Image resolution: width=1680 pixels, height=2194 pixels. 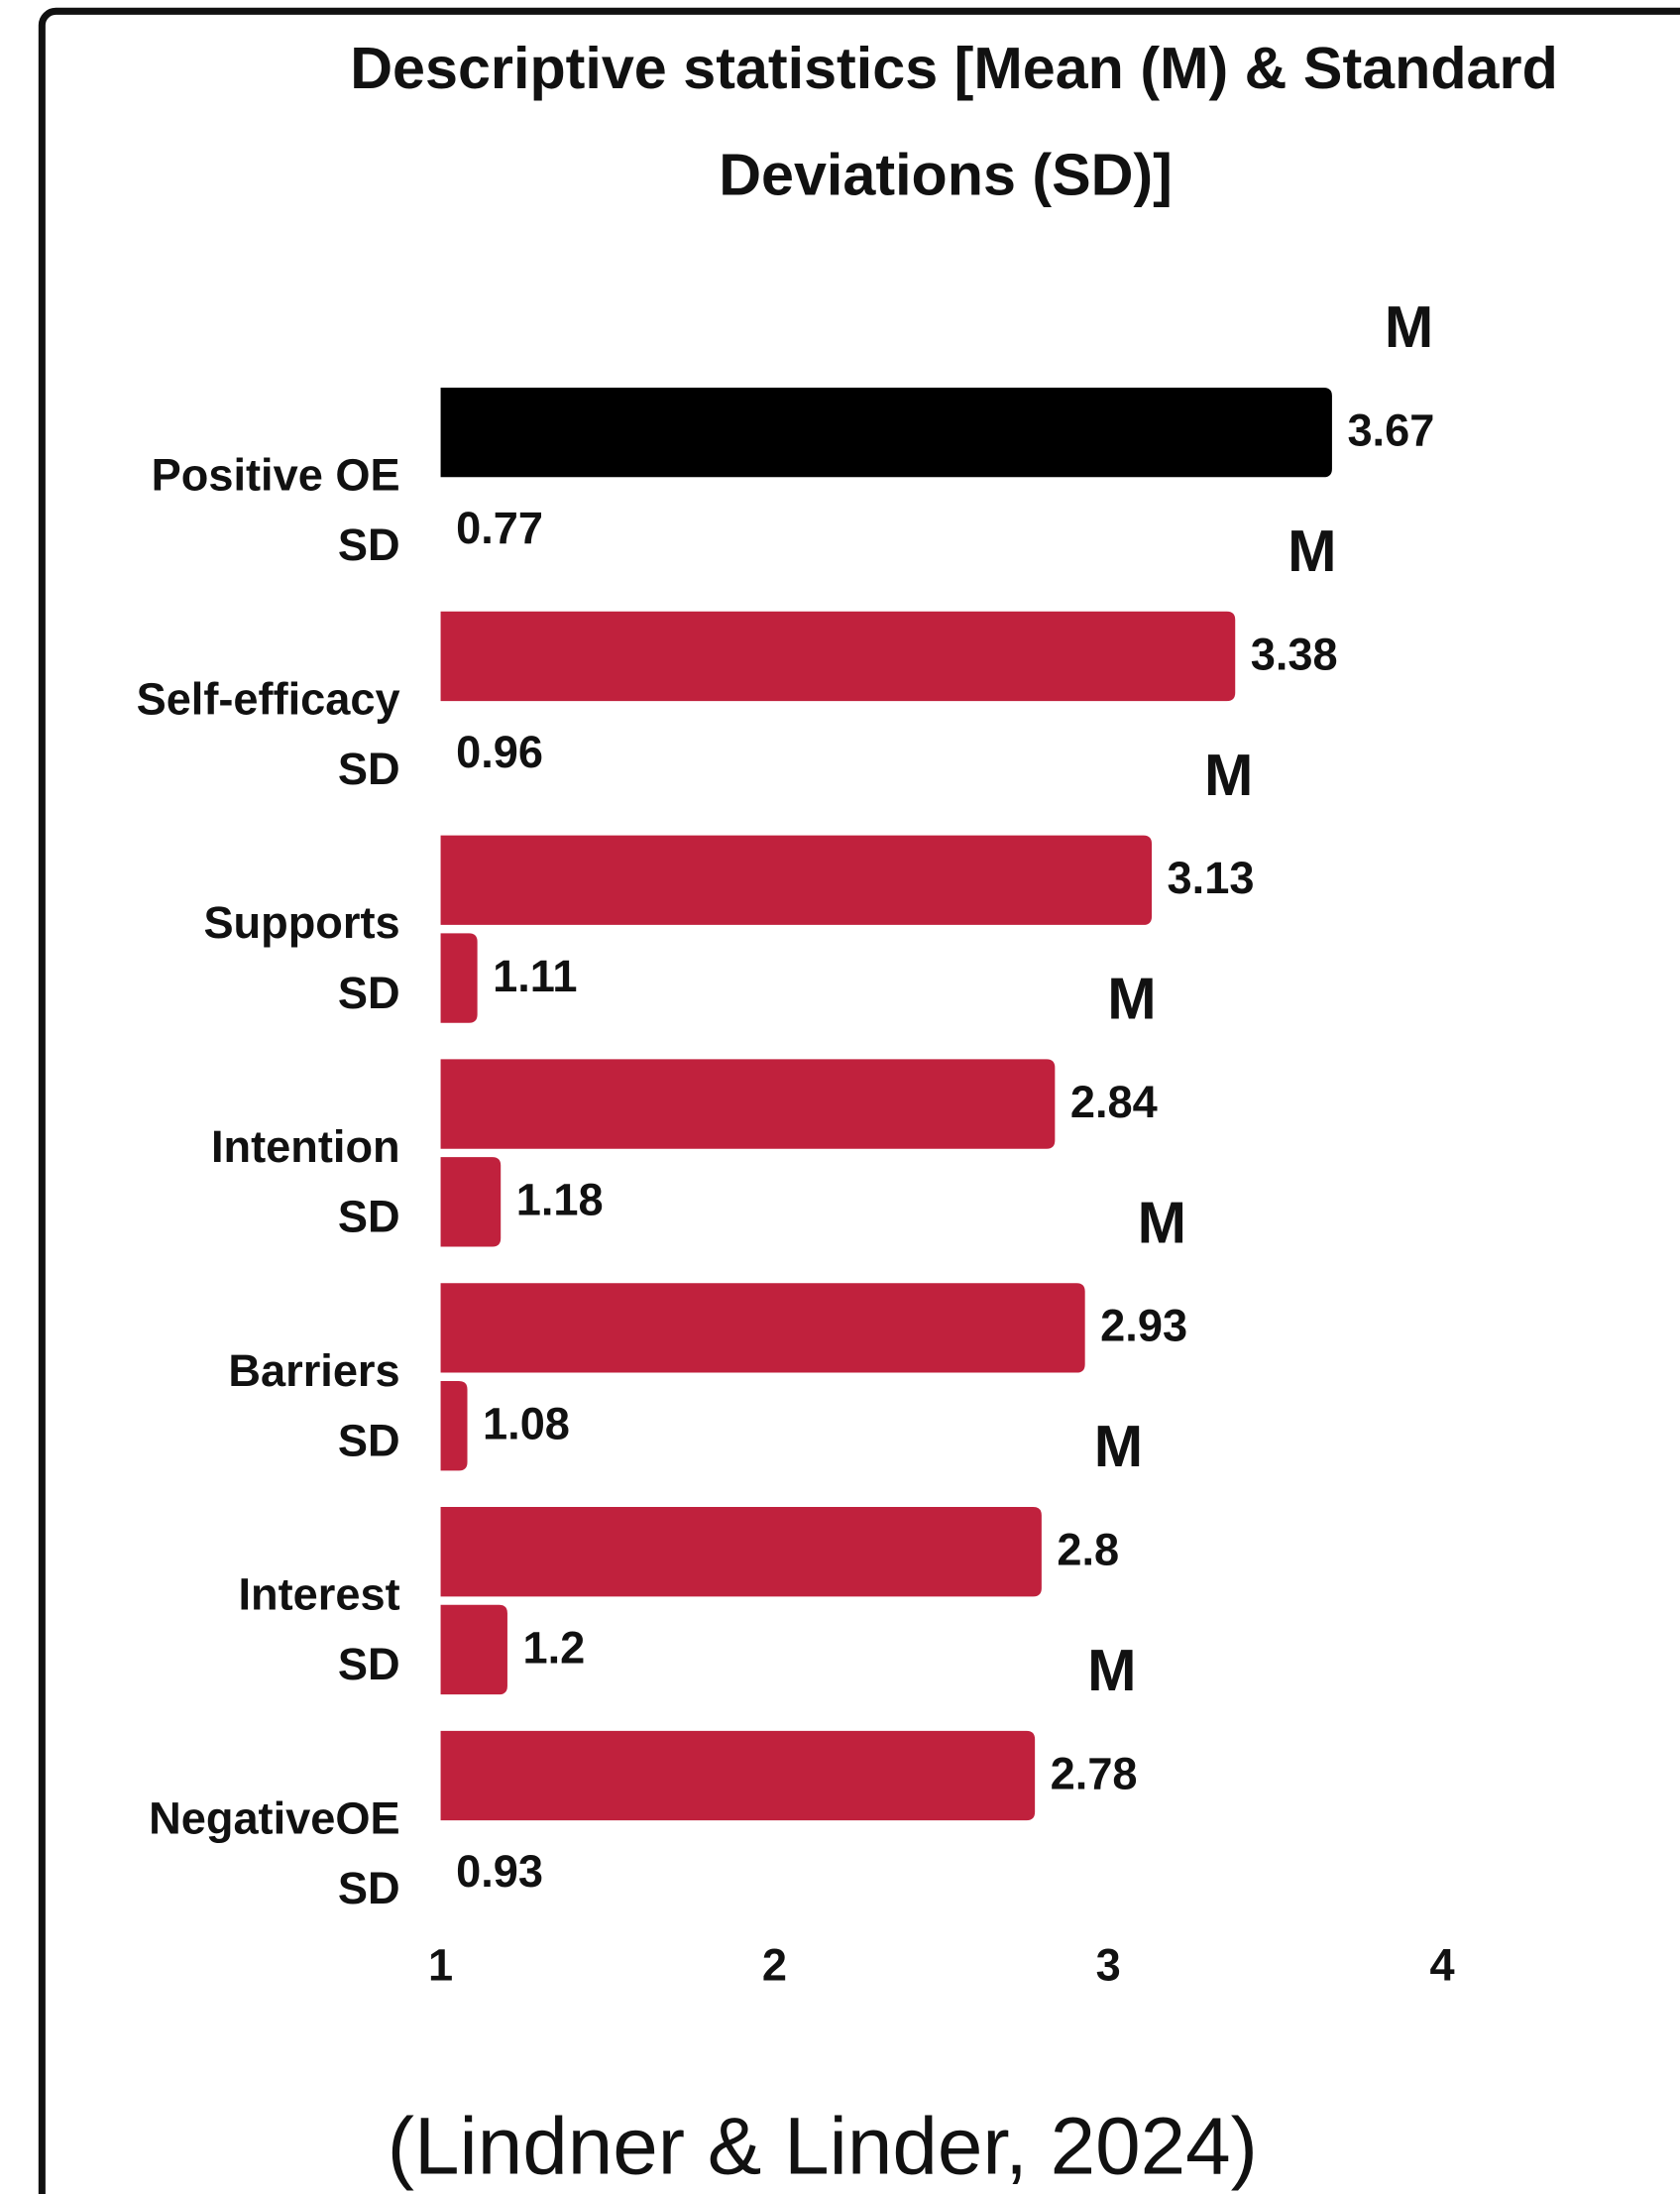 I want to click on x-tick-label: 4, so click(x=1442, y=1965).